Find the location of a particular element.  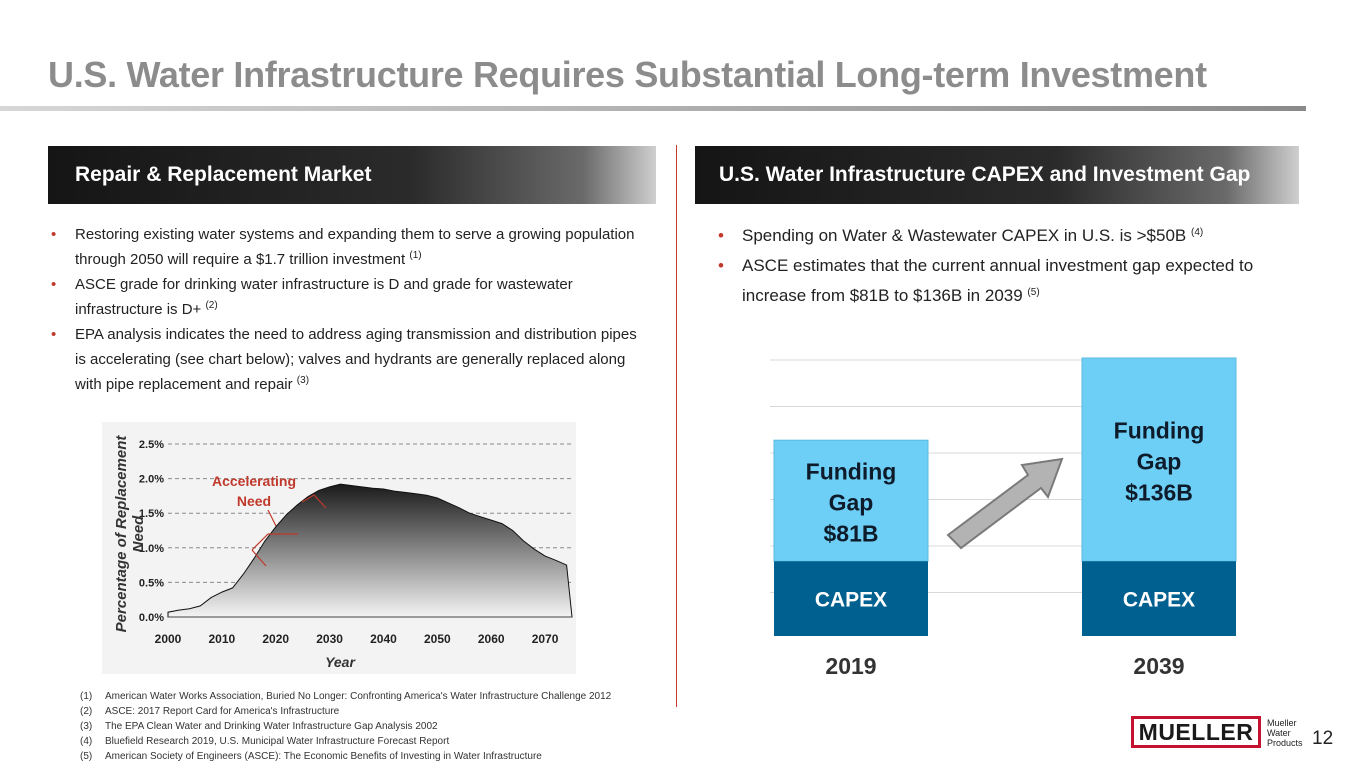

x-tick-label: 2020 is located at coordinates (275, 639).